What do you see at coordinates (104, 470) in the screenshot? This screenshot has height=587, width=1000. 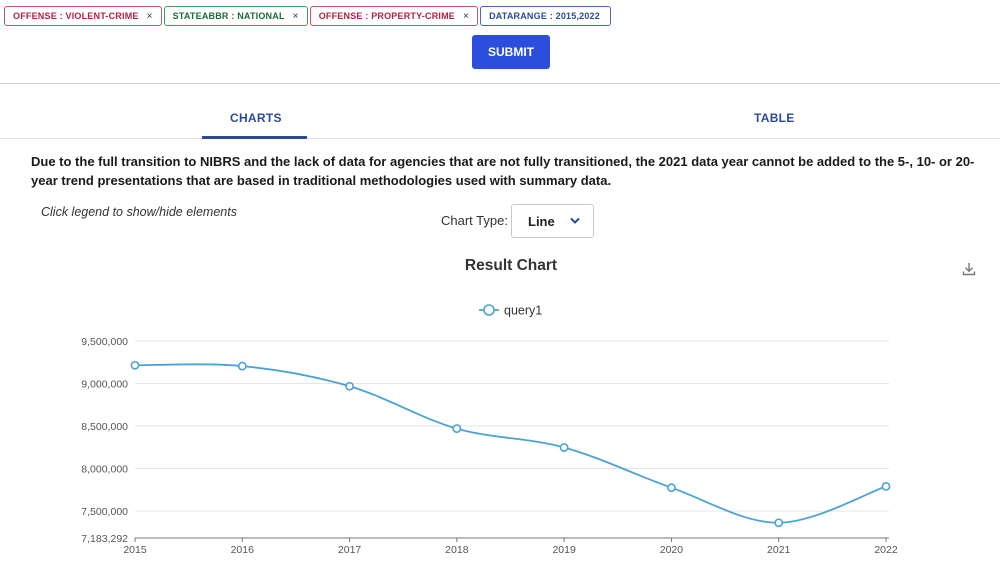 I see `y-tick-label: 8,000,000` at bounding box center [104, 470].